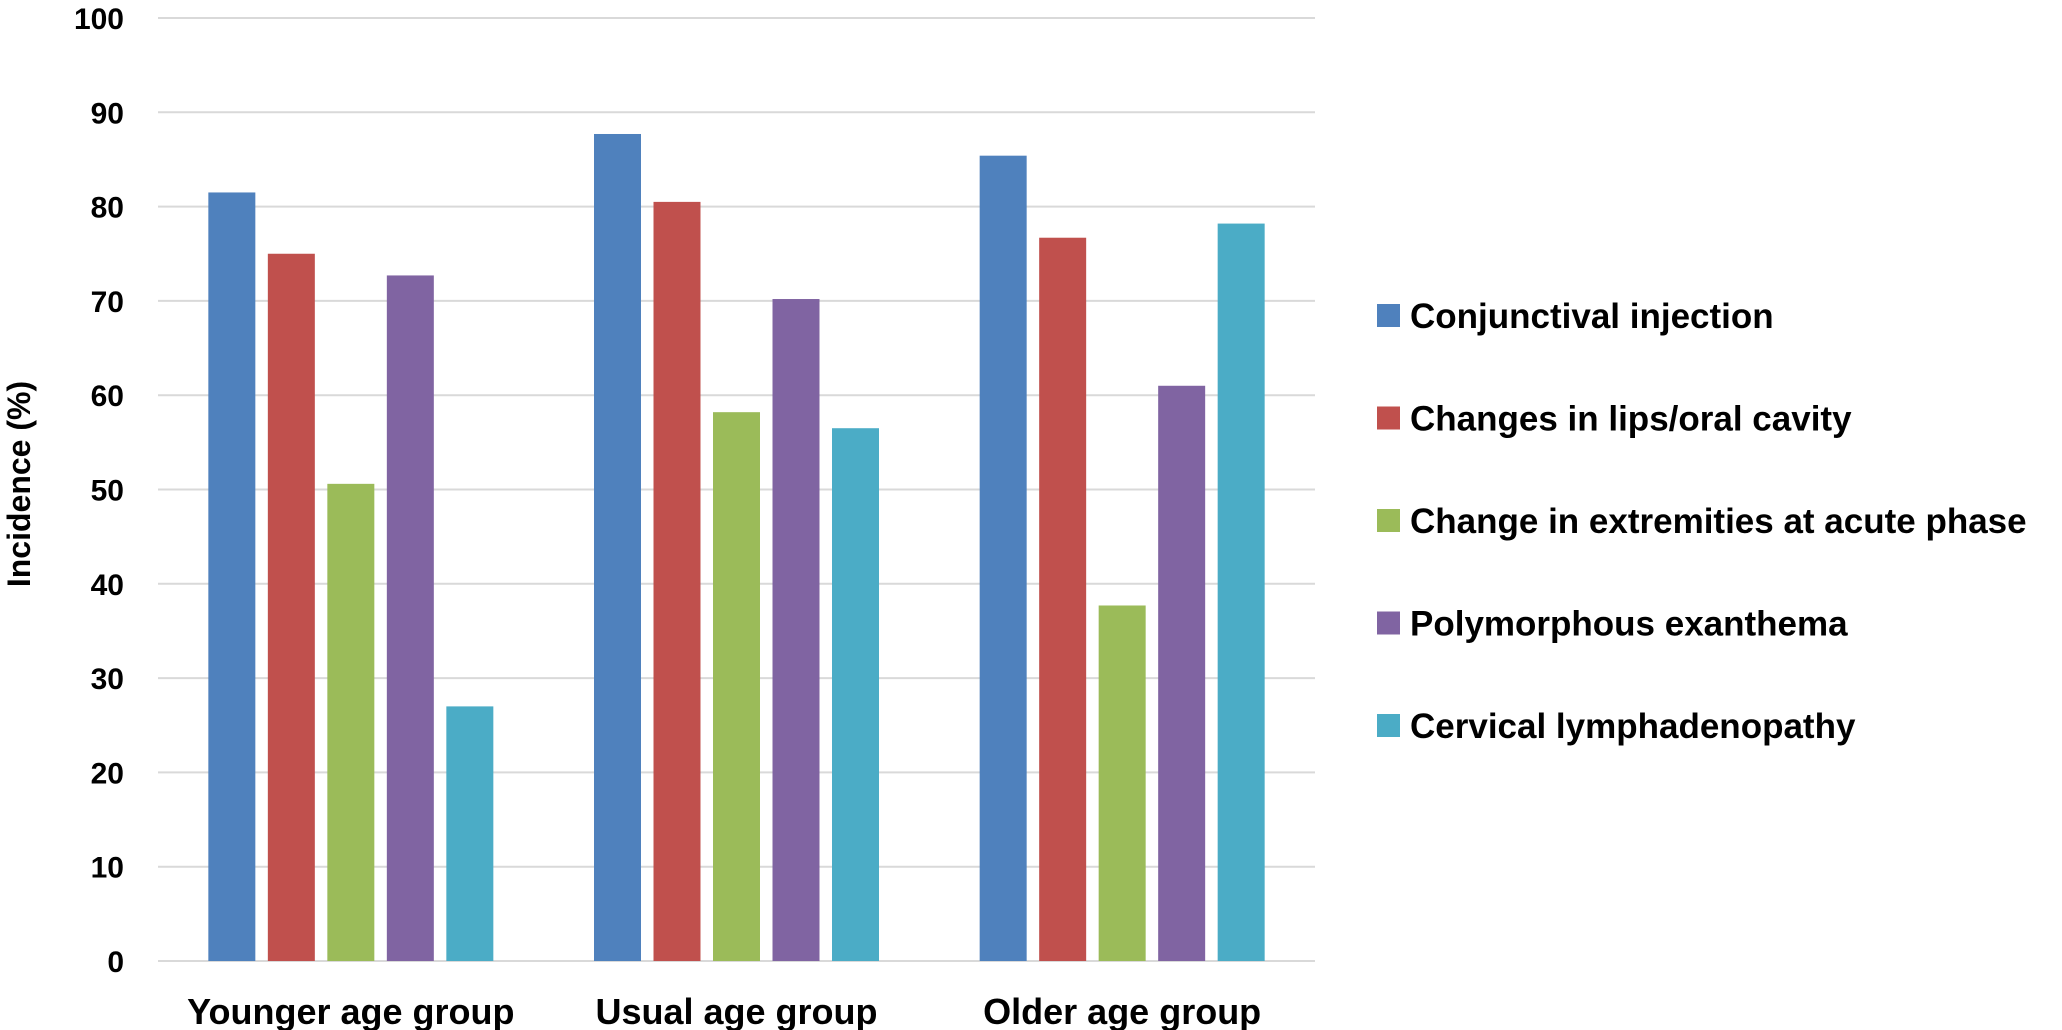  What do you see at coordinates (115, 962) in the screenshot?
I see `y-tick-label: 0` at bounding box center [115, 962].